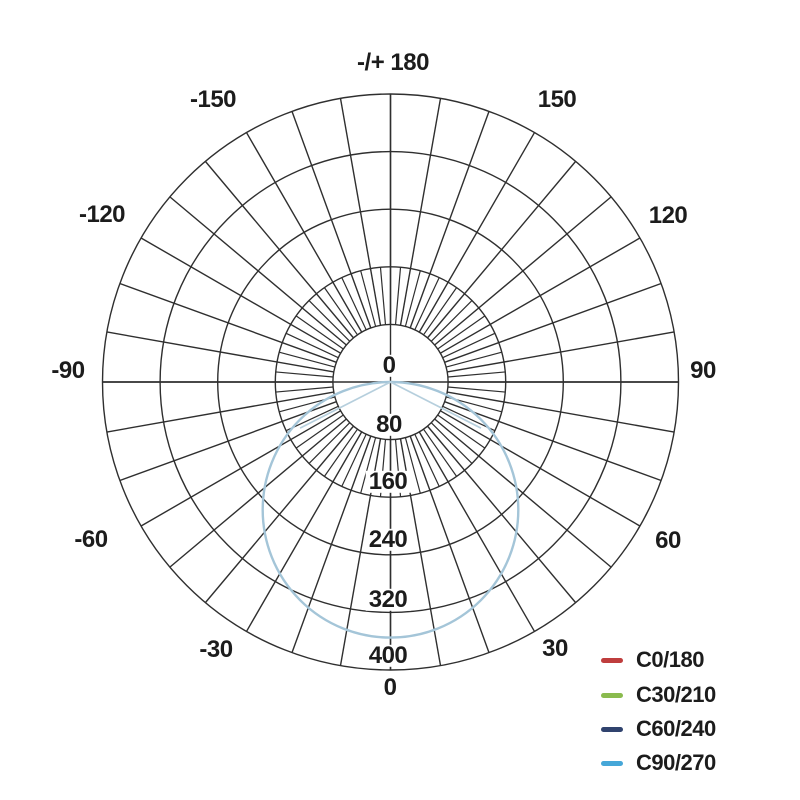 This screenshot has height=800, width=800. I want to click on radial-tick-label: 80, so click(389, 424).